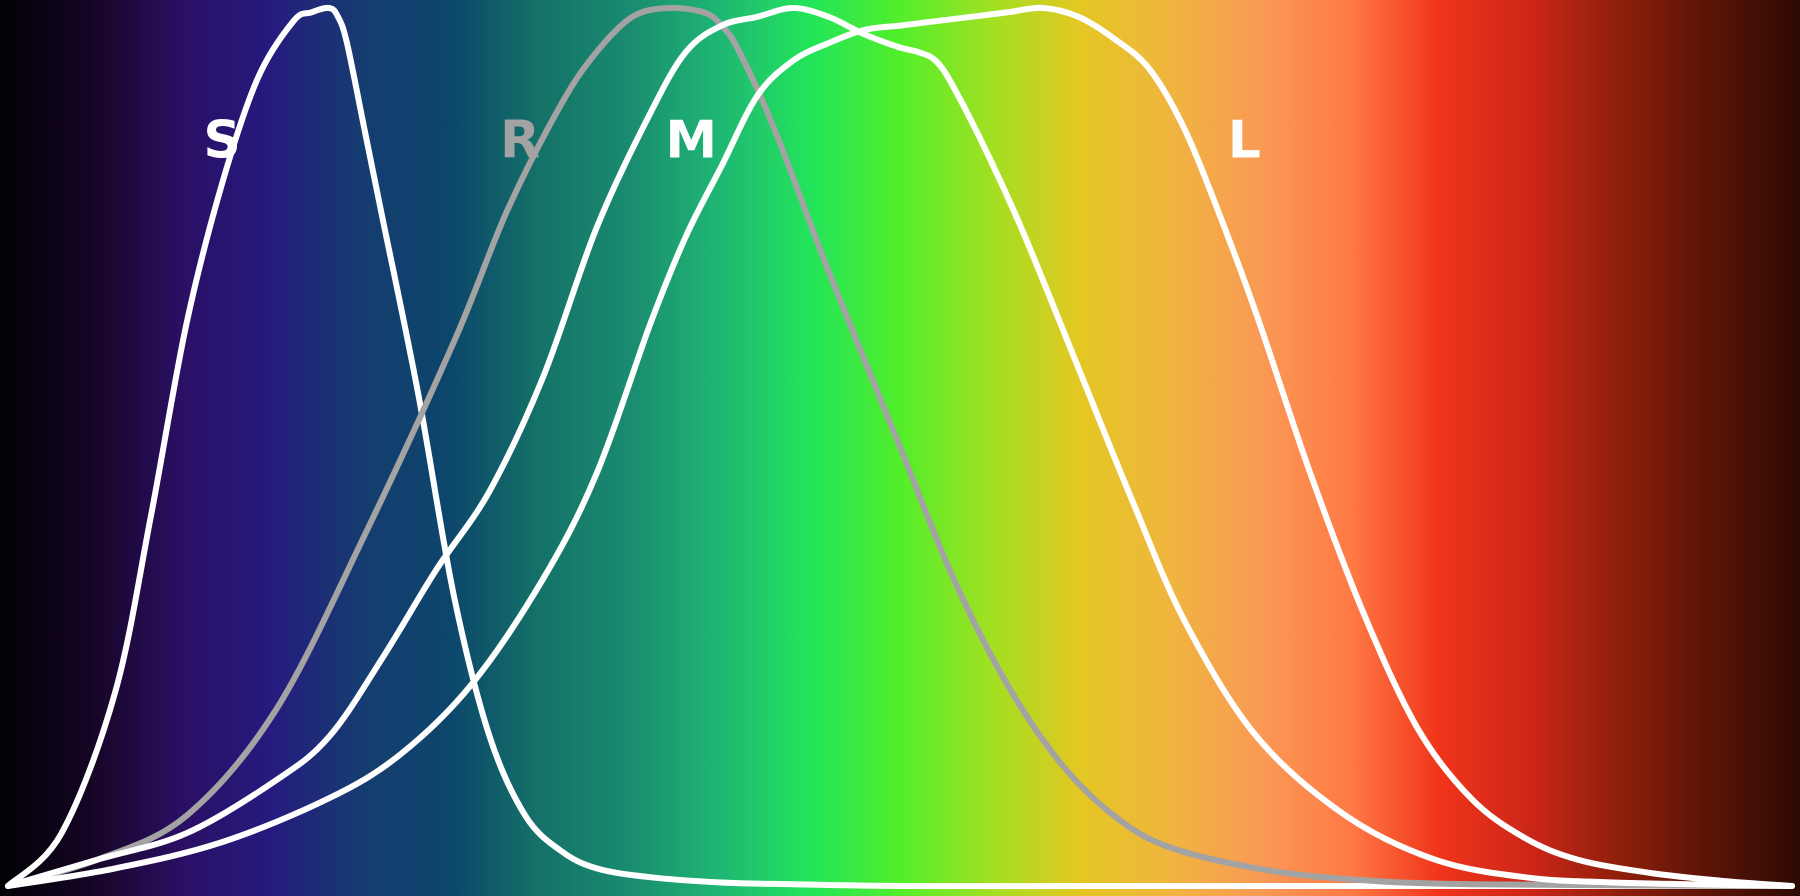  What do you see at coordinates (1244, 140) in the screenshot?
I see `label-l: L` at bounding box center [1244, 140].